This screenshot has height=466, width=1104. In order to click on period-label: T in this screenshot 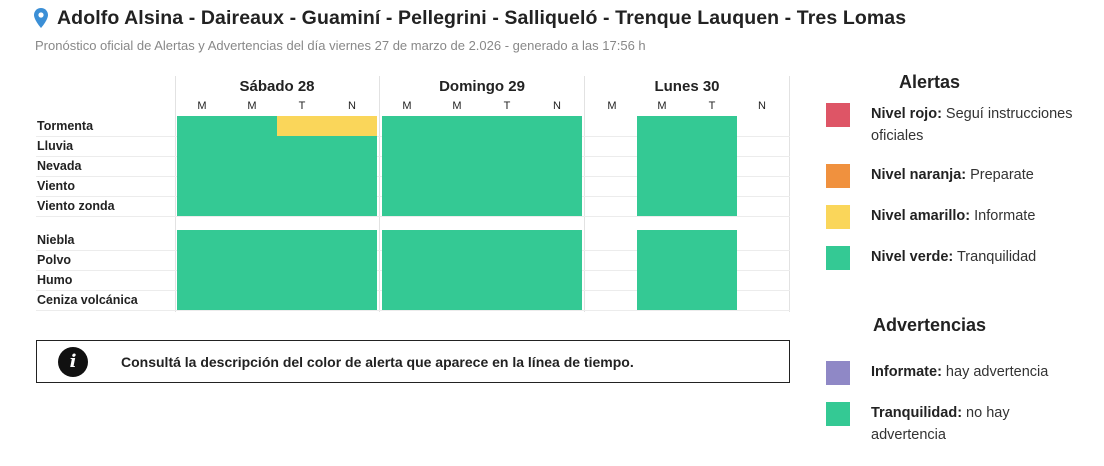, I will do `click(507, 106)`.